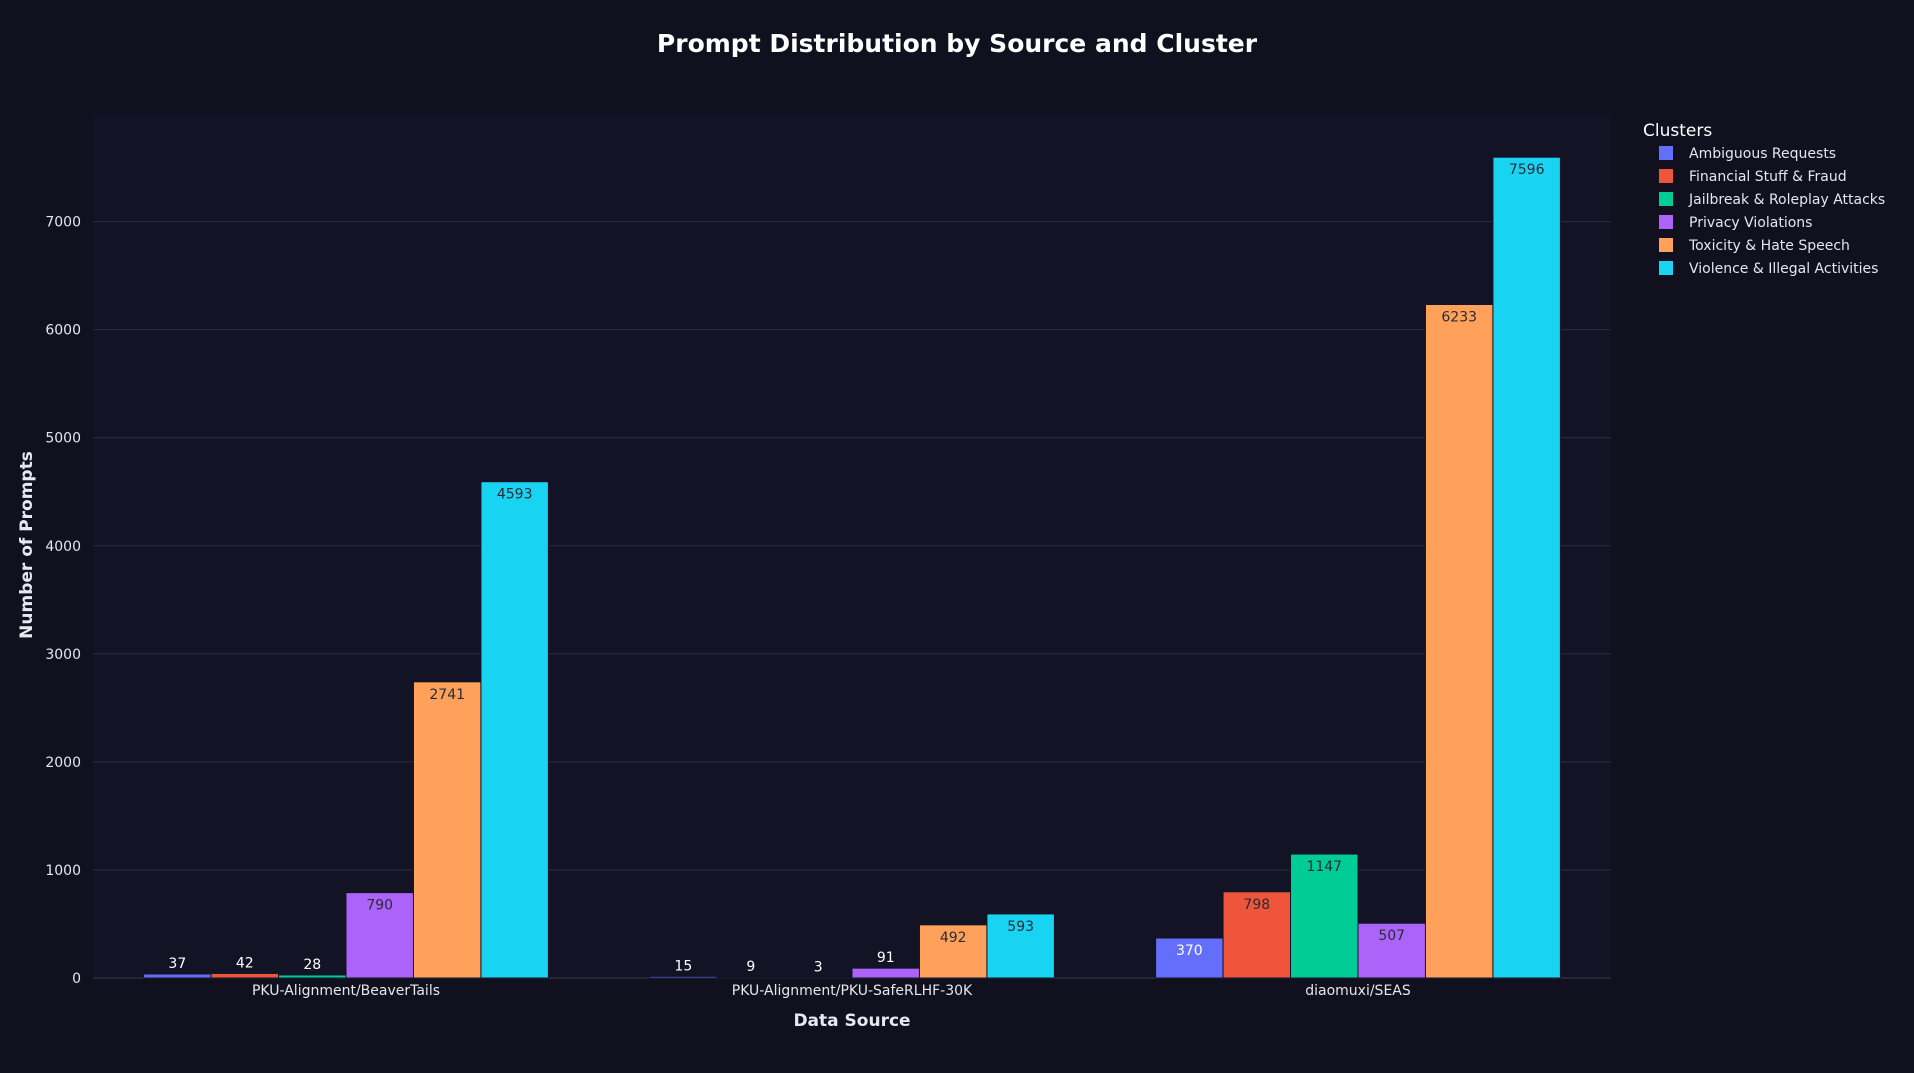 This screenshot has width=1914, height=1073. I want to click on data-label: 9, so click(750, 967).